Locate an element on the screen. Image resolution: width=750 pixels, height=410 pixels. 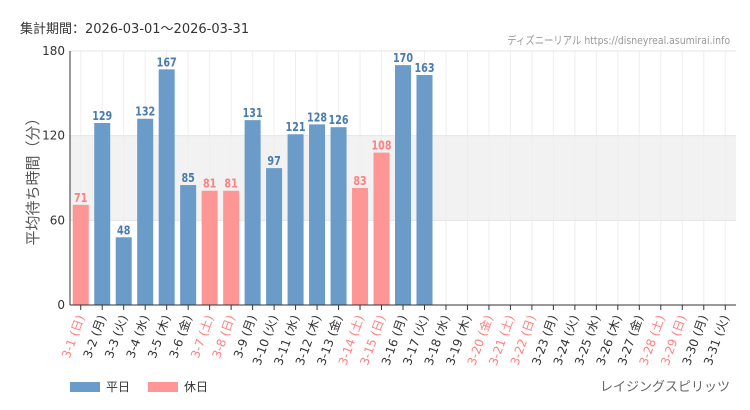
y-axis-label: 平均待ち時間（分） is located at coordinates (33, 177).